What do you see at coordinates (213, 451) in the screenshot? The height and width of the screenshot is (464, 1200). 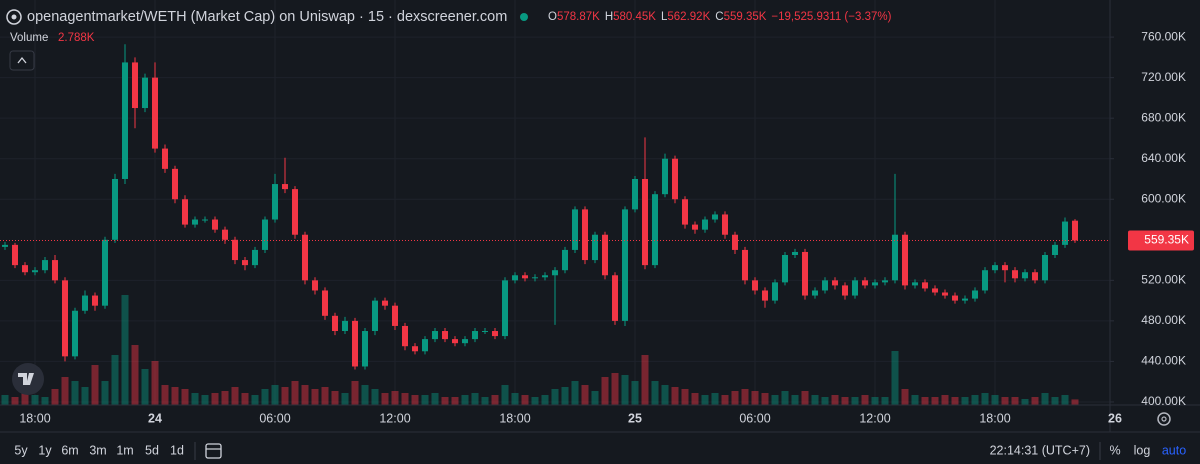 I see `calendar-frame` at bounding box center [213, 451].